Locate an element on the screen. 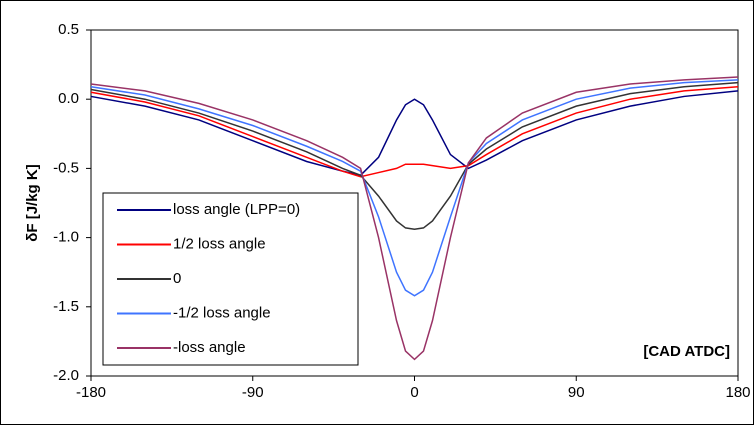 This screenshot has height=425, width=754. legend-label: loss angle (LPP=0) is located at coordinates (236, 209).